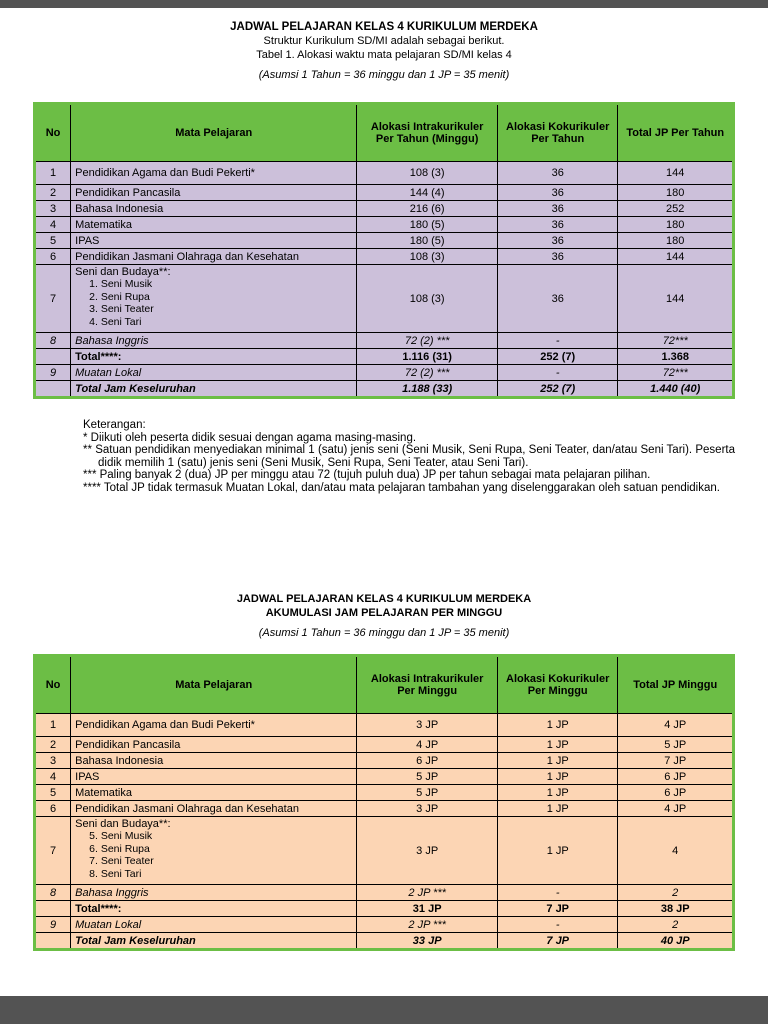  Describe the element at coordinates (384, 613) in the screenshot. I see `document-subtitle-2: AKUMULASI JAM PELAJARAN PER MINGGU` at that location.